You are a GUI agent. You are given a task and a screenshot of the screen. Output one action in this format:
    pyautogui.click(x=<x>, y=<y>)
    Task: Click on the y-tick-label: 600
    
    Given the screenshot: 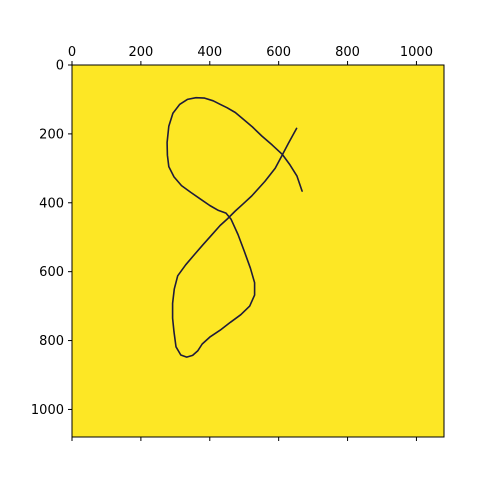 What is the action you would take?
    pyautogui.click(x=51, y=272)
    